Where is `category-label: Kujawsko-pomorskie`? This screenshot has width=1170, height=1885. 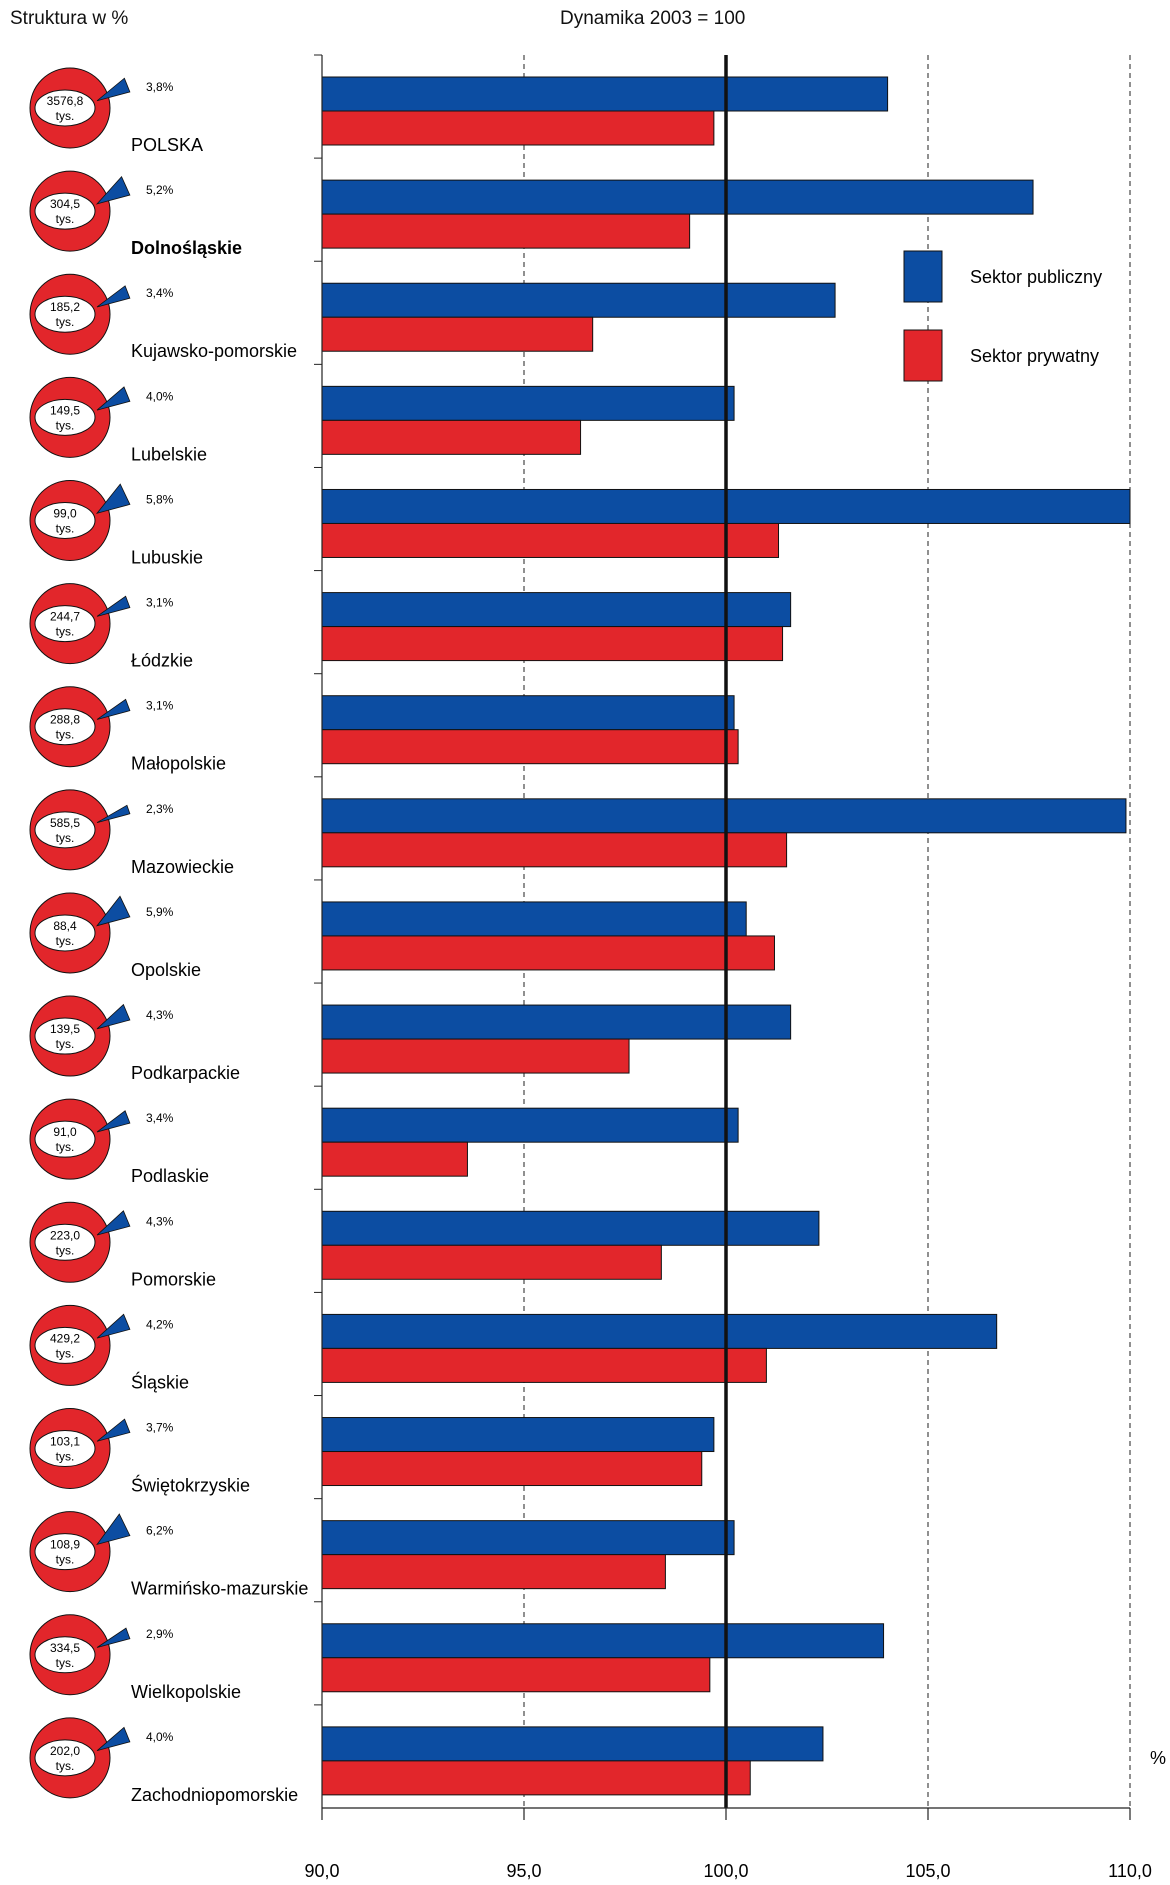
category-label: Kujawsko-pomorskie is located at coordinates (214, 351).